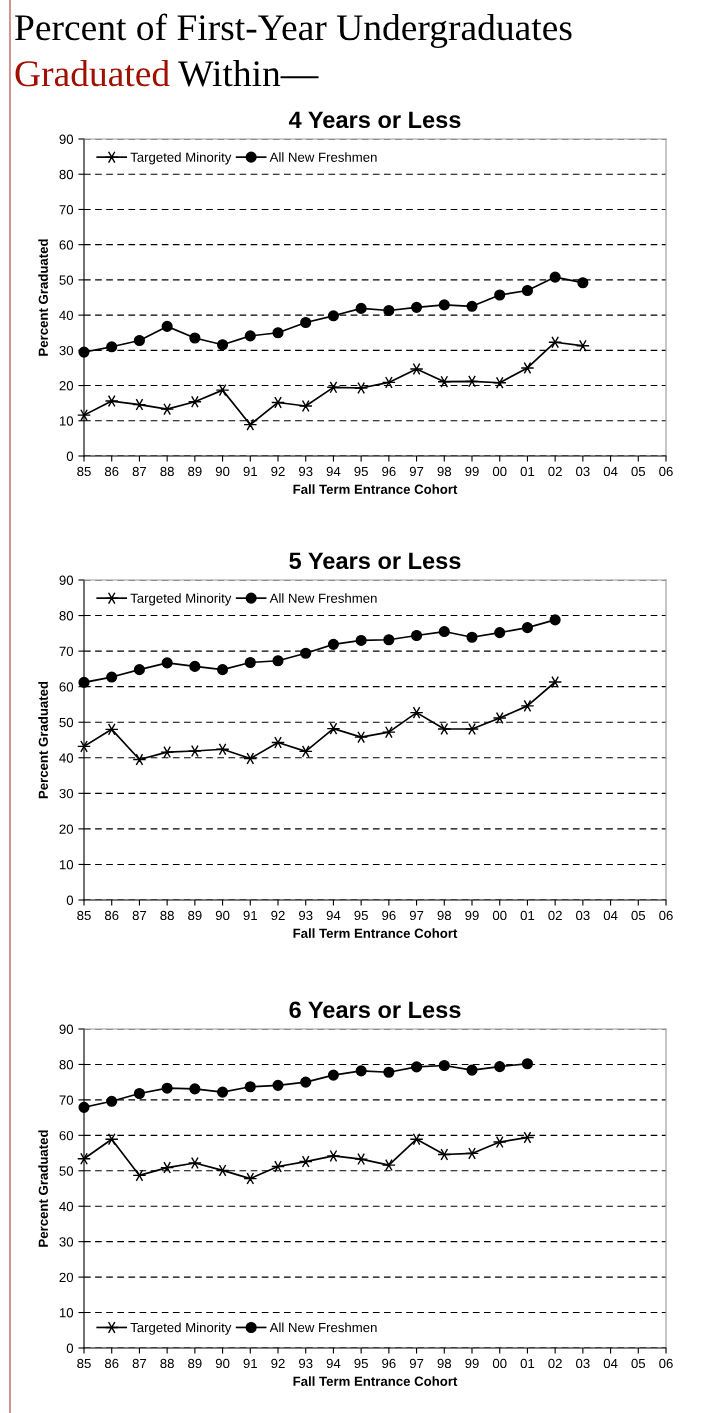  I want to click on x-tick-label: 87, so click(139, 915).